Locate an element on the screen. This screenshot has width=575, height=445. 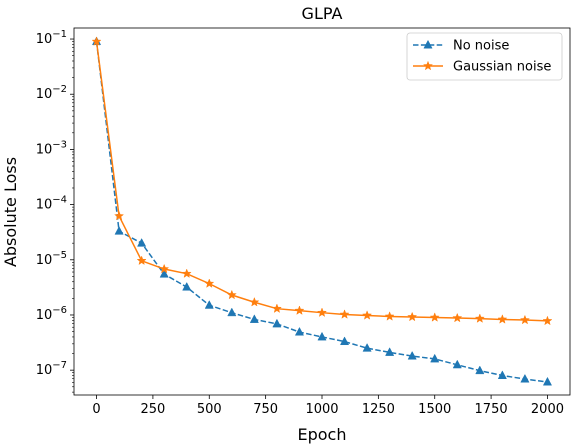
legend-box is located at coordinates (484, 56).